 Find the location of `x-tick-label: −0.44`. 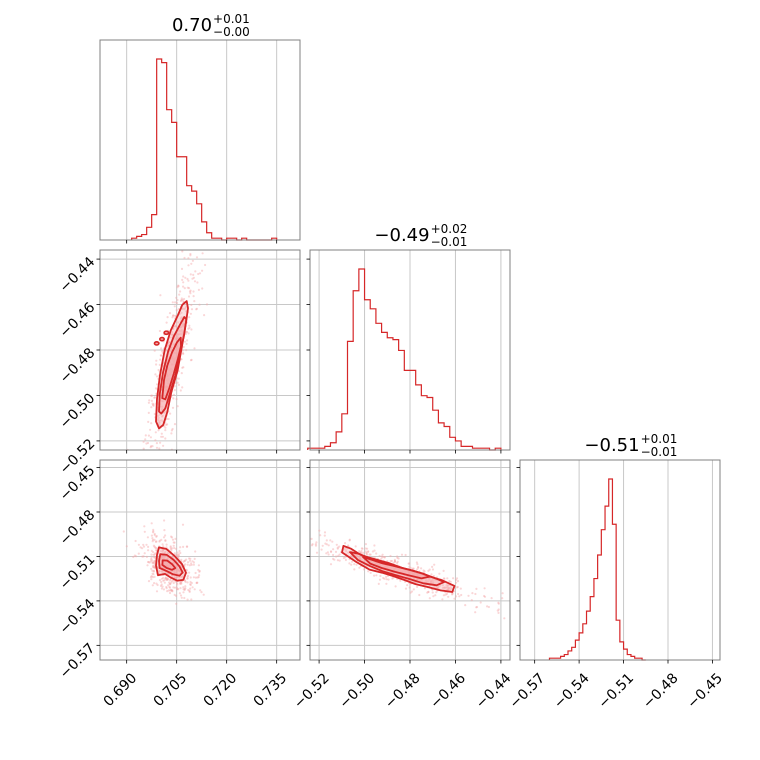

x-tick-label: −0.44 is located at coordinates (494, 691).